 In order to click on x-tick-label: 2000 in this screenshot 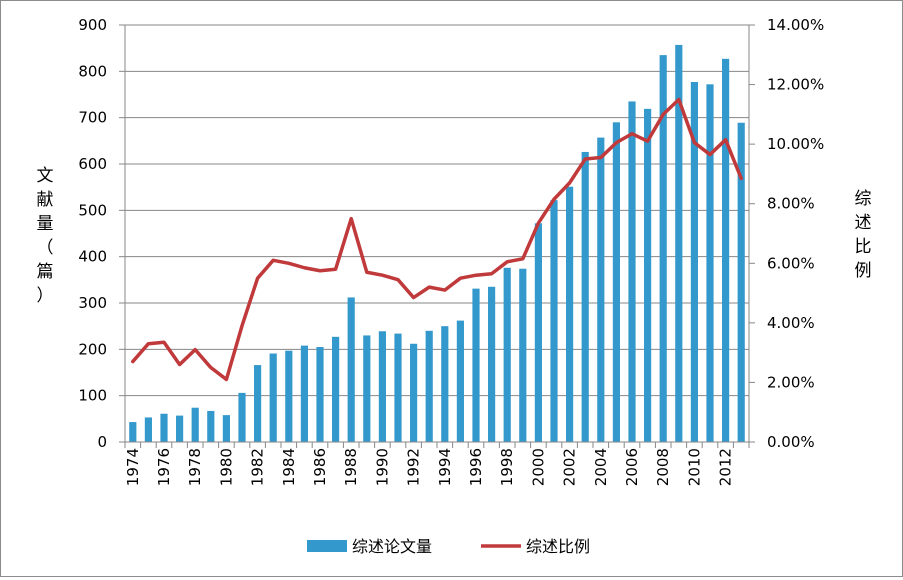, I will do `click(538, 467)`.